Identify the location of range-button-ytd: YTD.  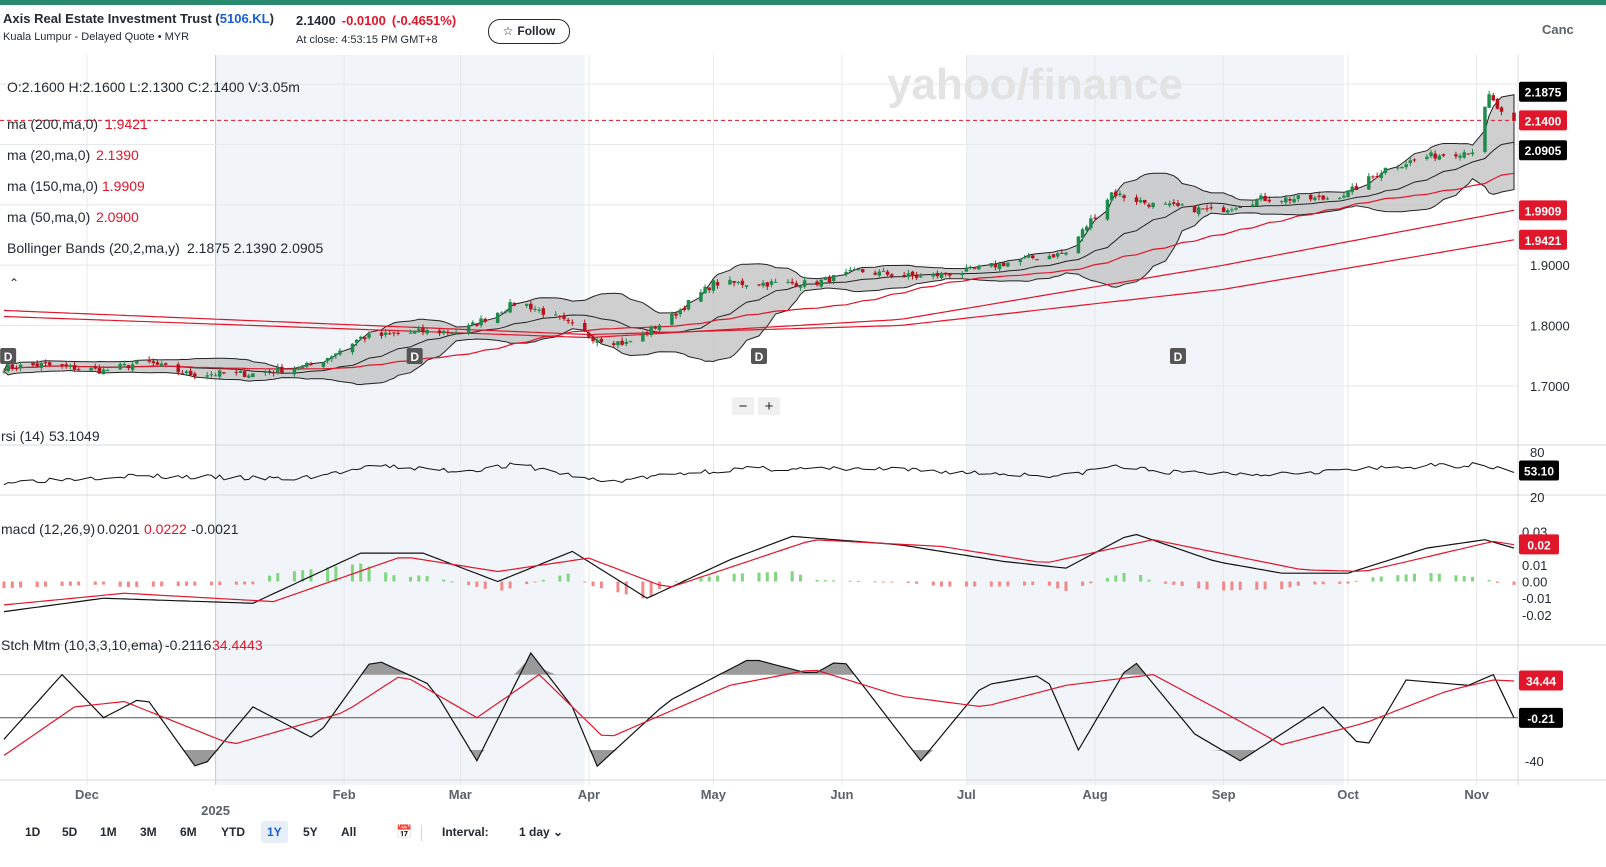
(233, 832).